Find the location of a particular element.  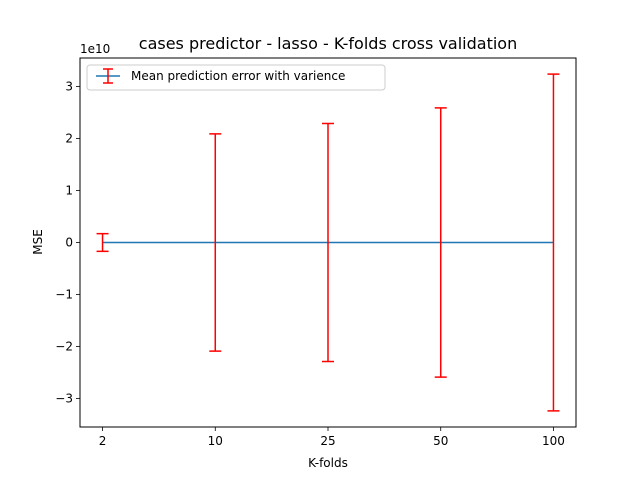

legend: Mean prediction error with varience is located at coordinates (236, 77).